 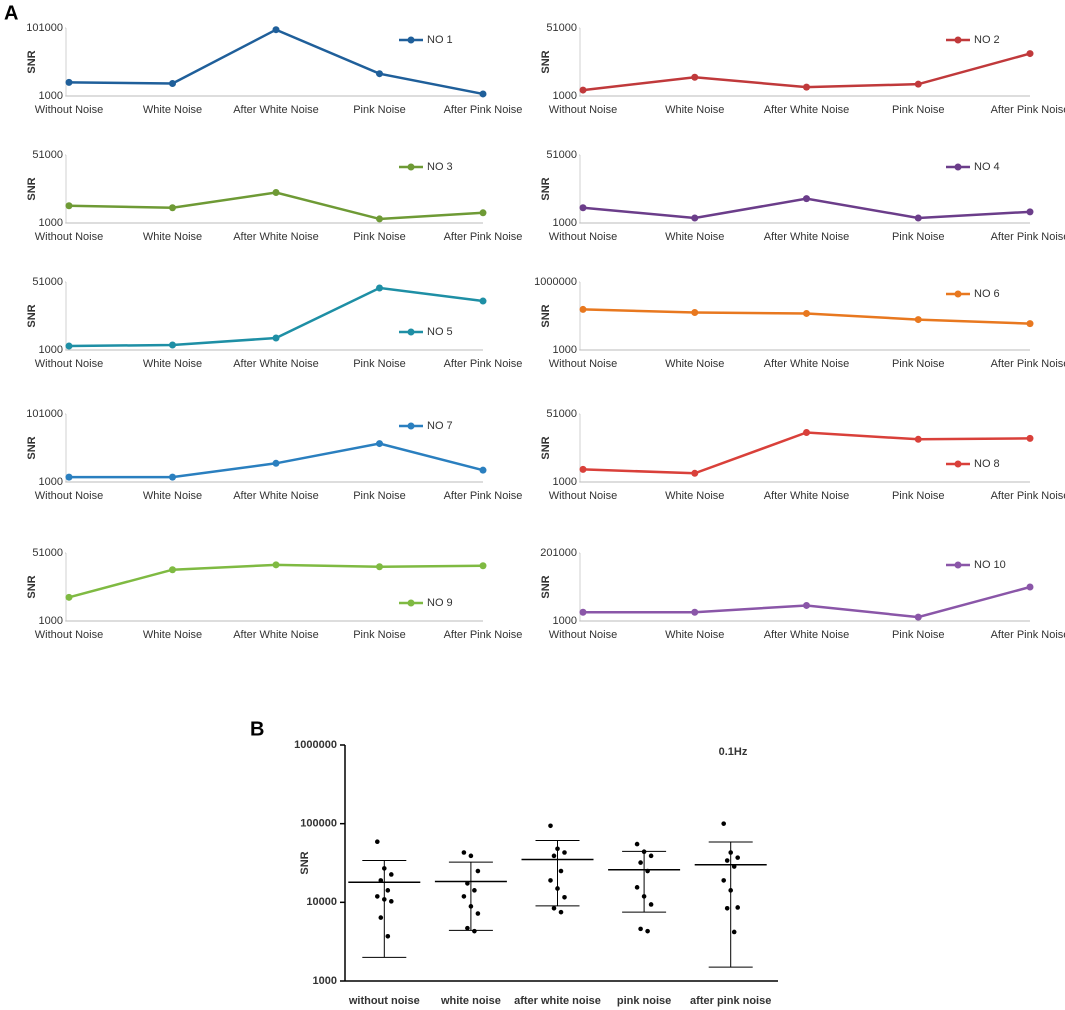 I want to click on legend-label: NO 5, so click(x=440, y=332).